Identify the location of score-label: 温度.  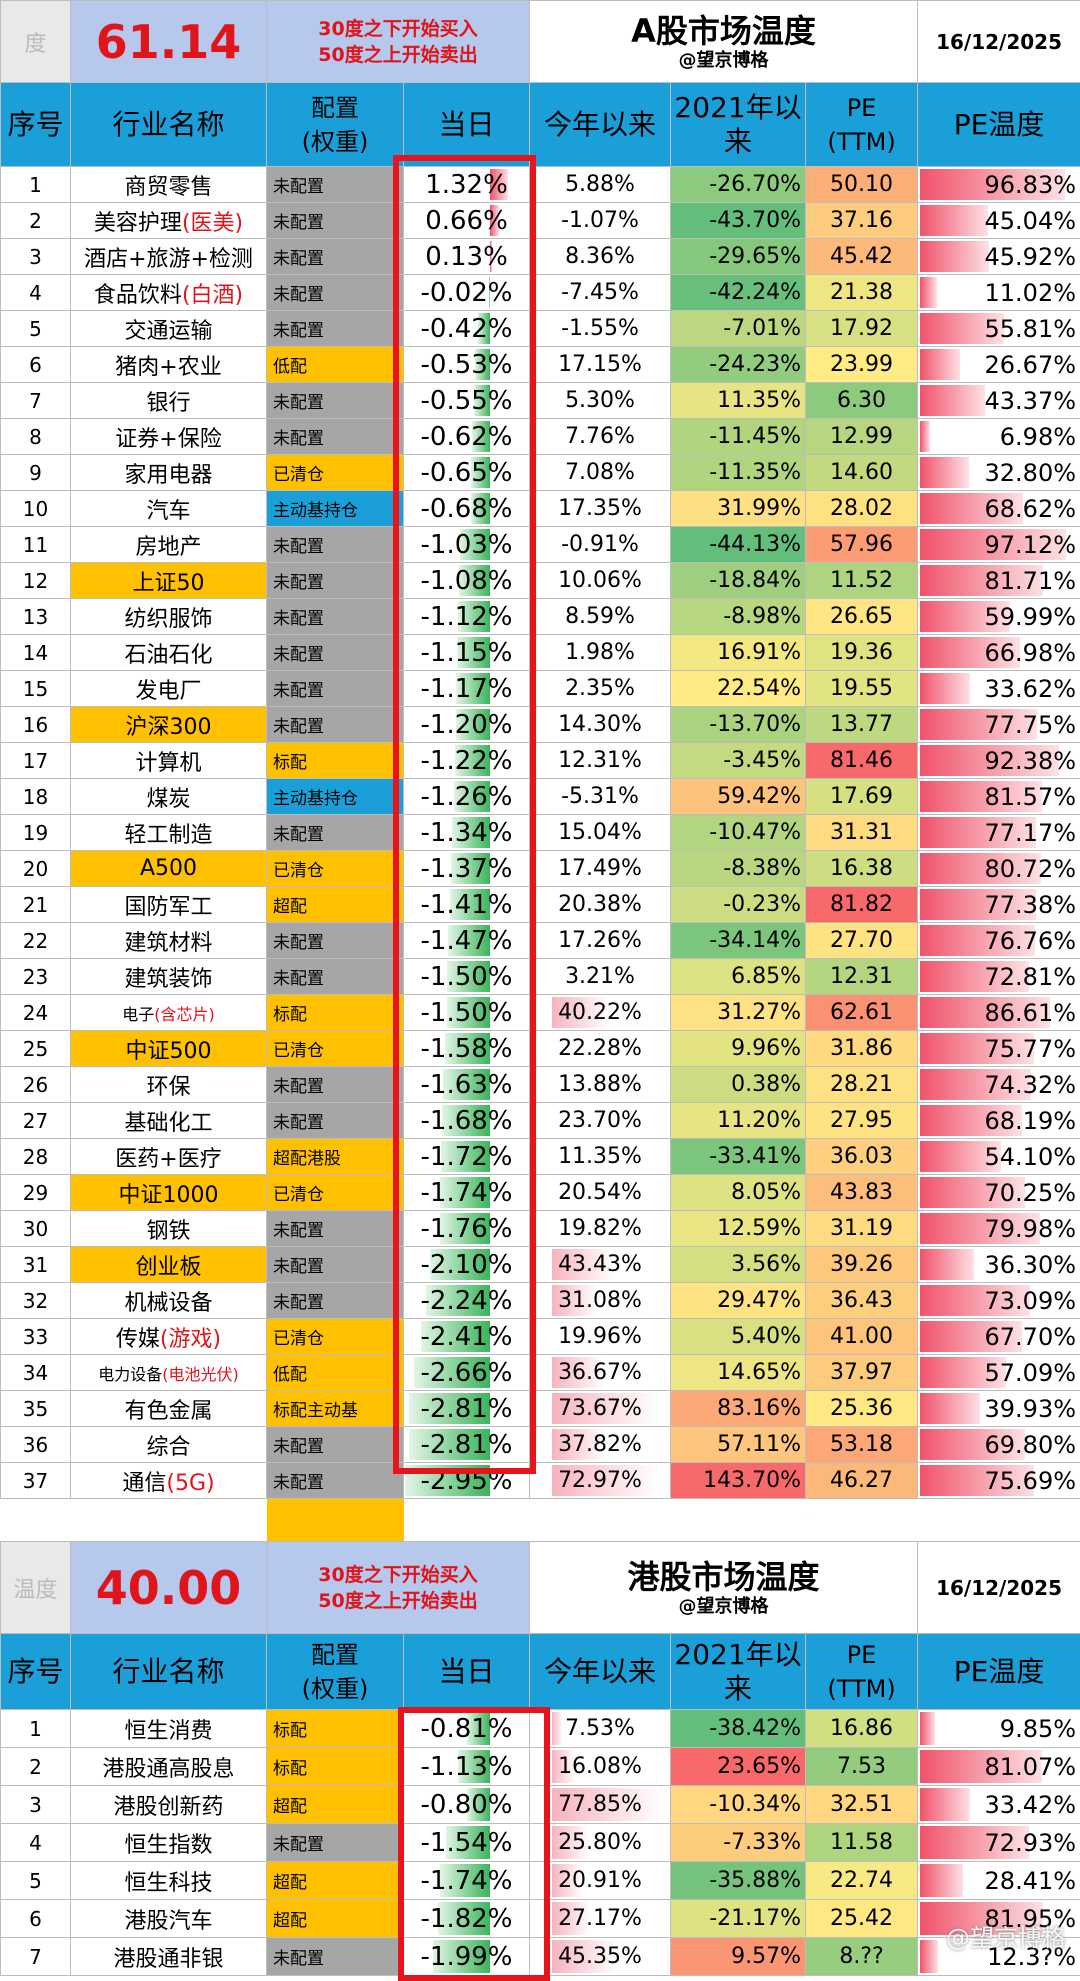
(35, 1587).